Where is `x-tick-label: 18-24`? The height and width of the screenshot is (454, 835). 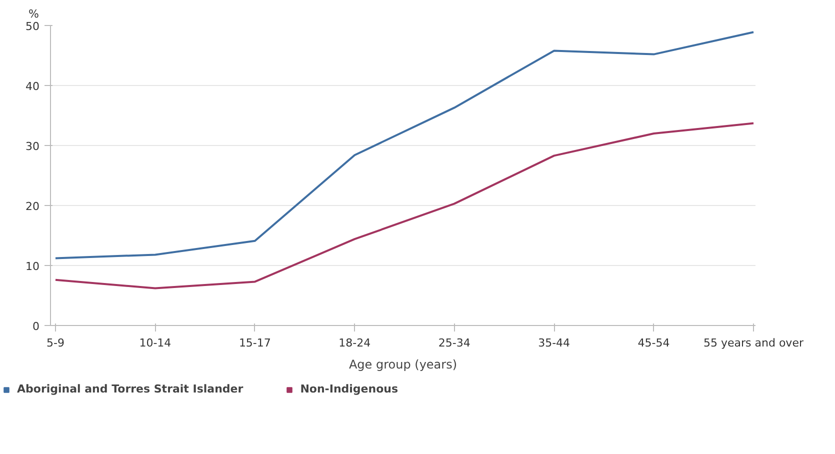 x-tick-label: 18-24 is located at coordinates (354, 343).